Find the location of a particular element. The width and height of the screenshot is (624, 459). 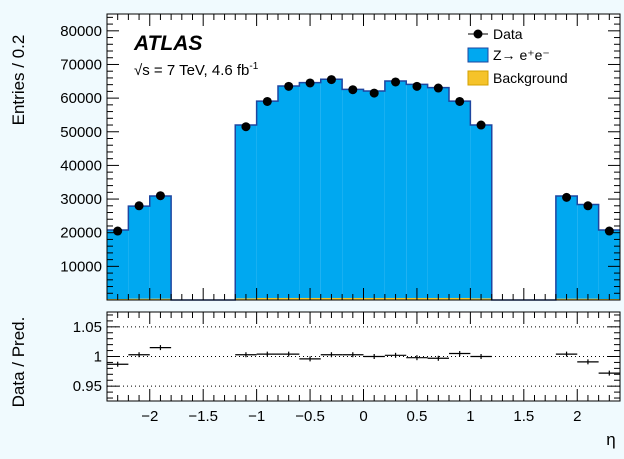

legend-data-marker is located at coordinates (478, 34).